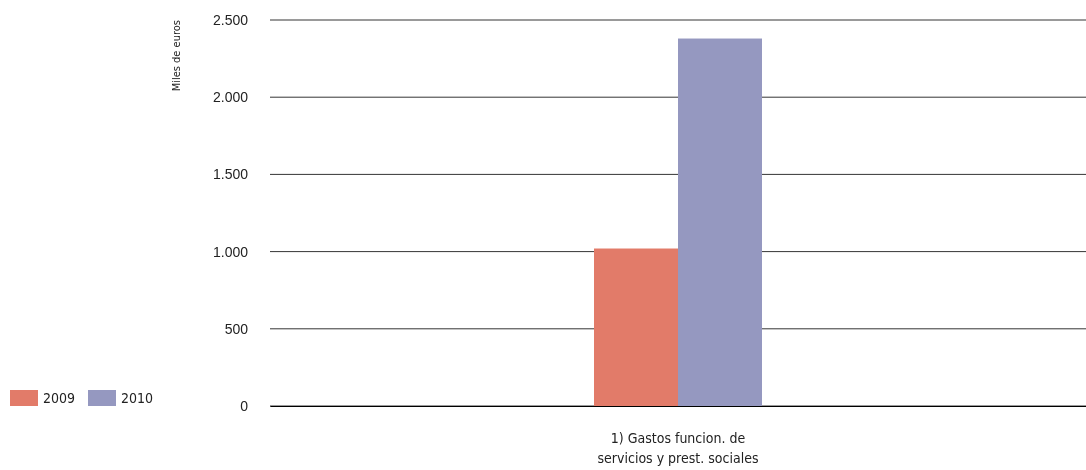 This screenshot has width=1086, height=470. Describe the element at coordinates (230, 19) in the screenshot. I see `y-tick-label: 2.500` at that location.